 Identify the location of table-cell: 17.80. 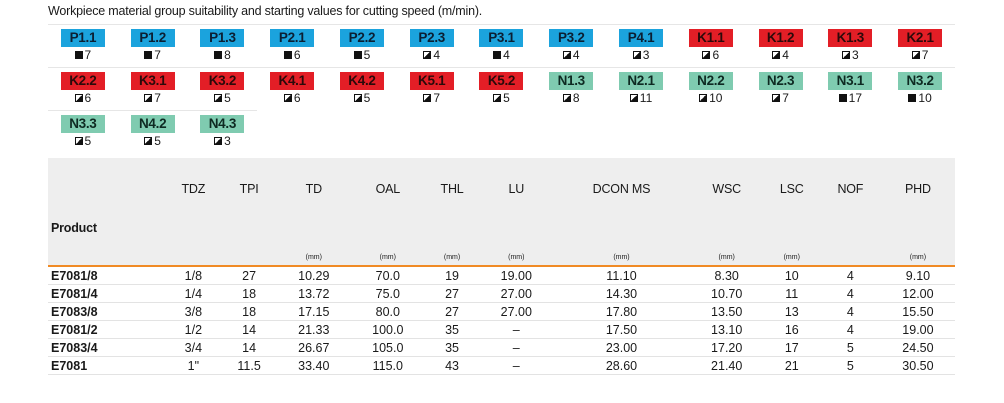
(621, 311).